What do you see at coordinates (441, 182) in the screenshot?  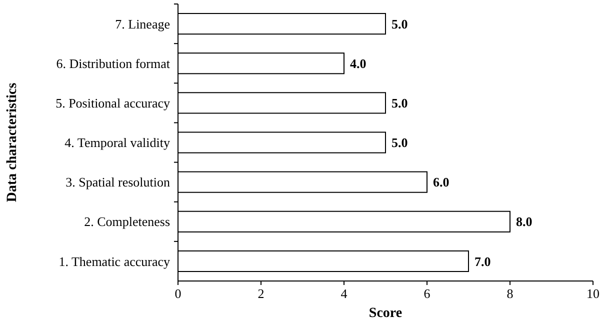 I see `data-label: 6.0` at bounding box center [441, 182].